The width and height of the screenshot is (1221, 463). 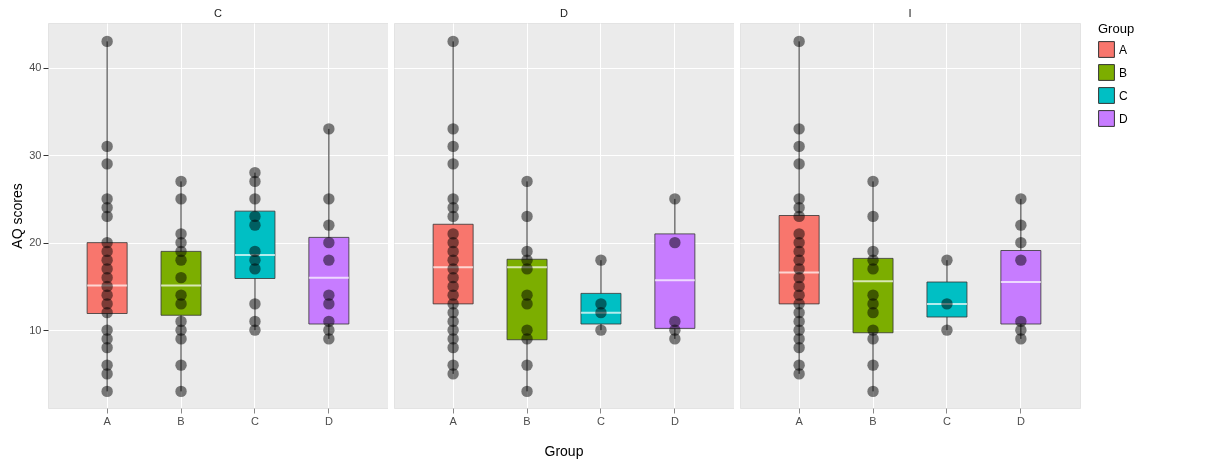 I want to click on y-tick-label: 30, so click(x=35, y=154).